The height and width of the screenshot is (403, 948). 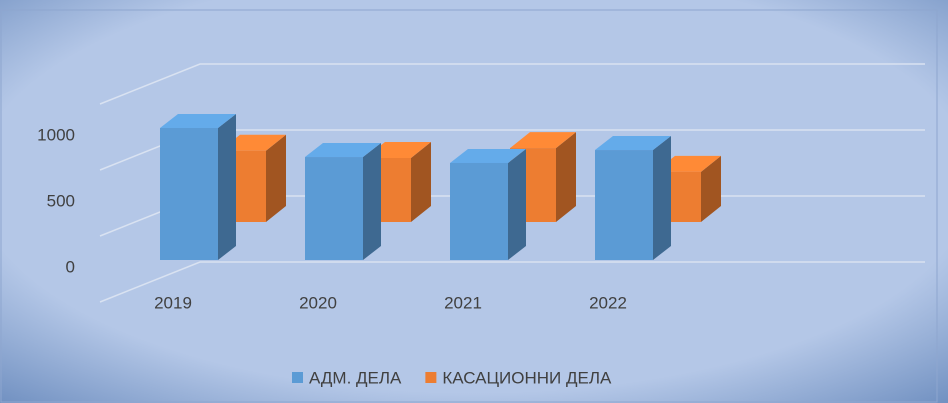 What do you see at coordinates (355, 377) in the screenshot?
I see `legend-label: АДМ. ДЕЛА` at bounding box center [355, 377].